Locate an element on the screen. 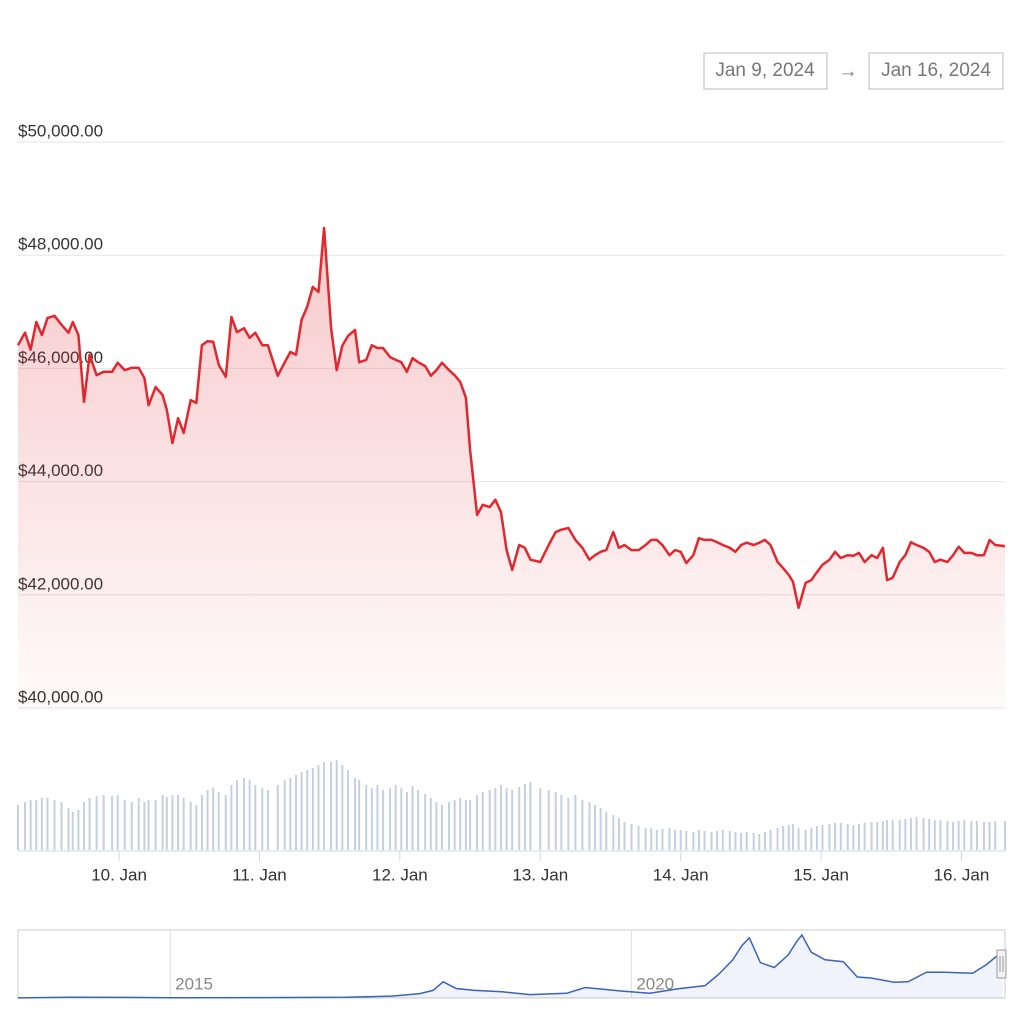 Image resolution: width=1024 pixels, height=1024 pixels. range-from: Jan 9, 2024 is located at coordinates (765, 70).